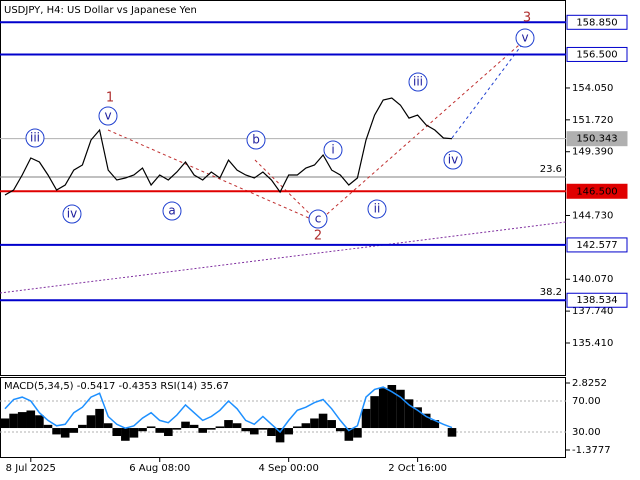 This screenshot has height=480, width=640. I want to click on indicator-frame, so click(283, 417).